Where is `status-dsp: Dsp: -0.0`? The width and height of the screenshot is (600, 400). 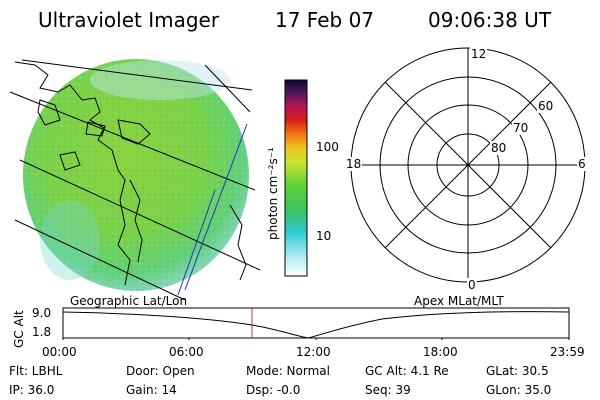
status-dsp: Dsp: -0.0 is located at coordinates (273, 390).